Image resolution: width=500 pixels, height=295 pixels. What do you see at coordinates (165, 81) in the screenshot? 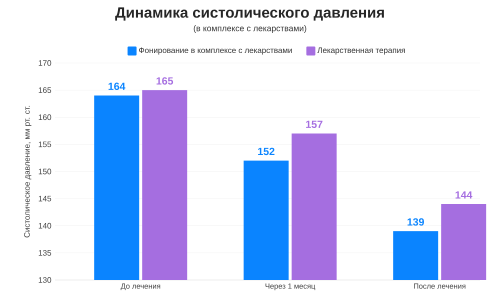
I see `data-label: 165` at bounding box center [165, 81].